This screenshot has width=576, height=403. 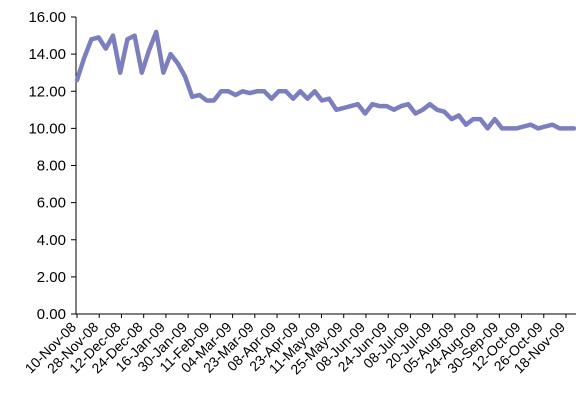 What do you see at coordinates (51, 277) in the screenshot?
I see `y-tick-label: 2.00` at bounding box center [51, 277].